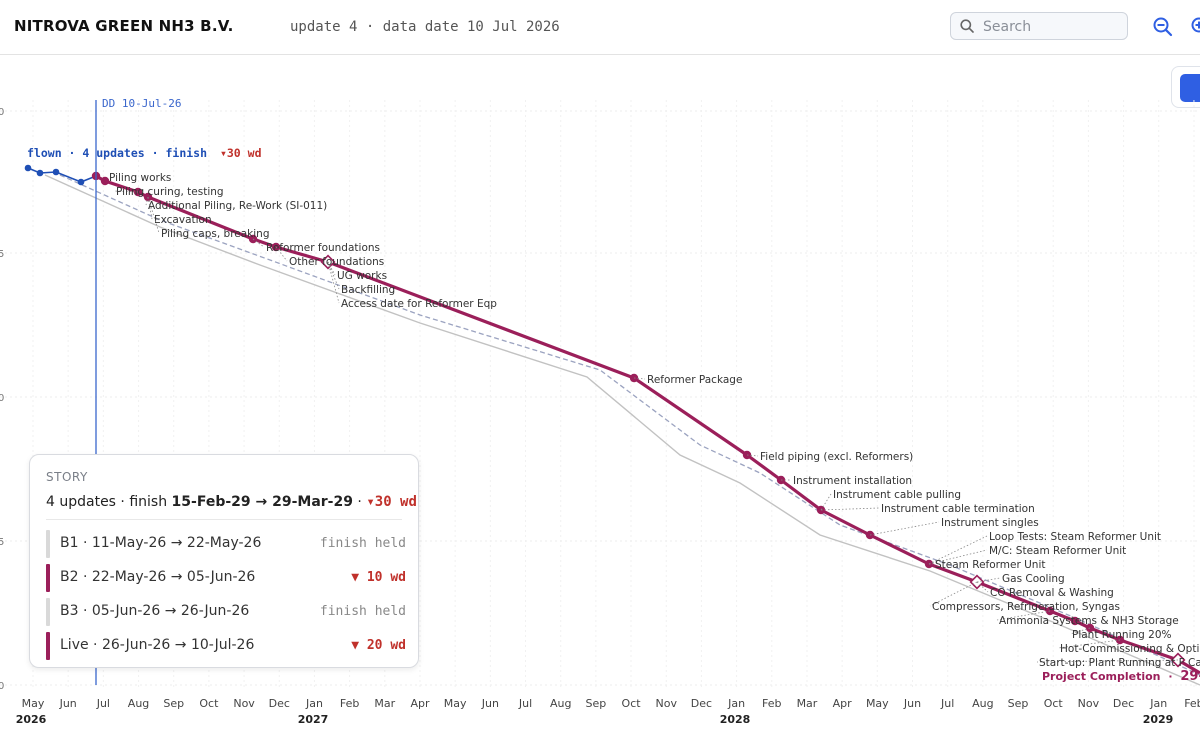  I want to click on search-box, so click(1039, 26).